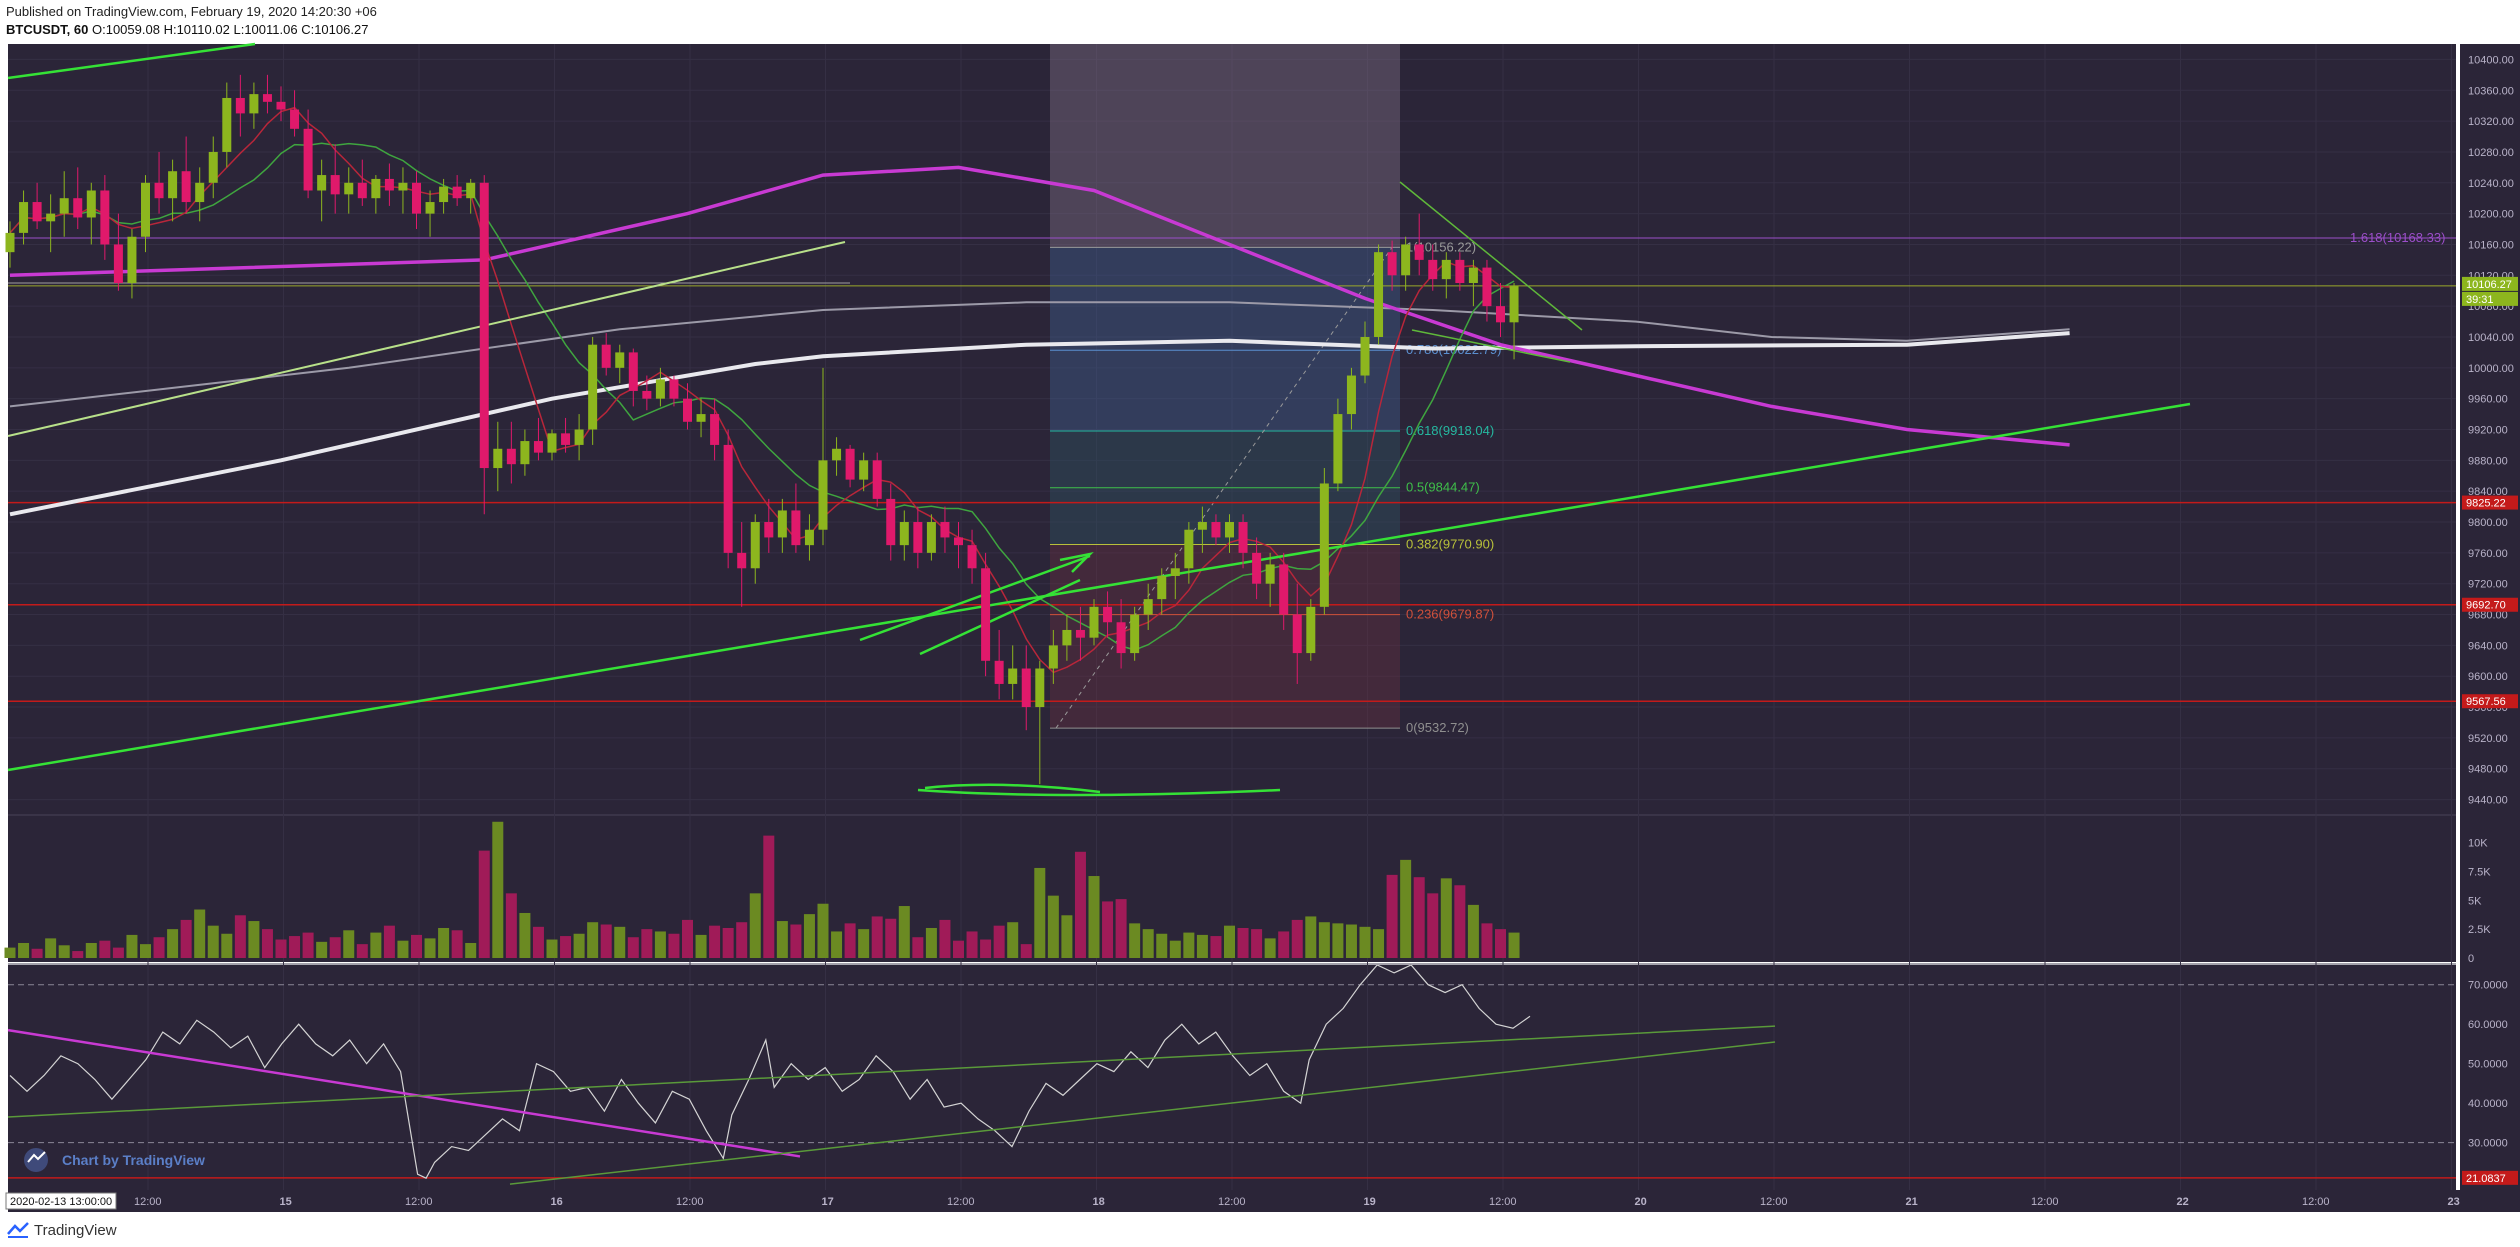 This screenshot has height=1247, width=2520. Describe the element at coordinates (2491, 215) in the screenshot. I see `price-tick-label: 10200.00` at that location.